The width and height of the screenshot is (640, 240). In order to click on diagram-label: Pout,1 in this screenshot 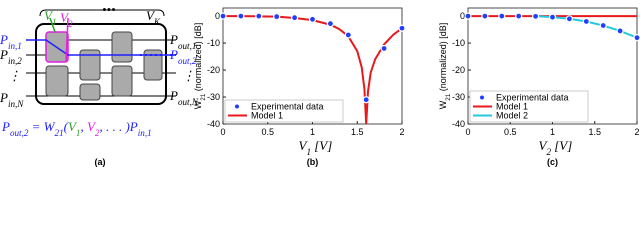, I will do `click(182, 41)`.